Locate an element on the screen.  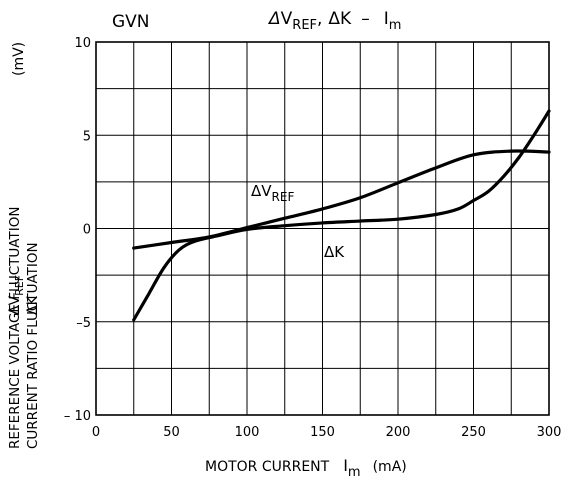
y-tick-label: –5 is located at coordinates (83, 323).